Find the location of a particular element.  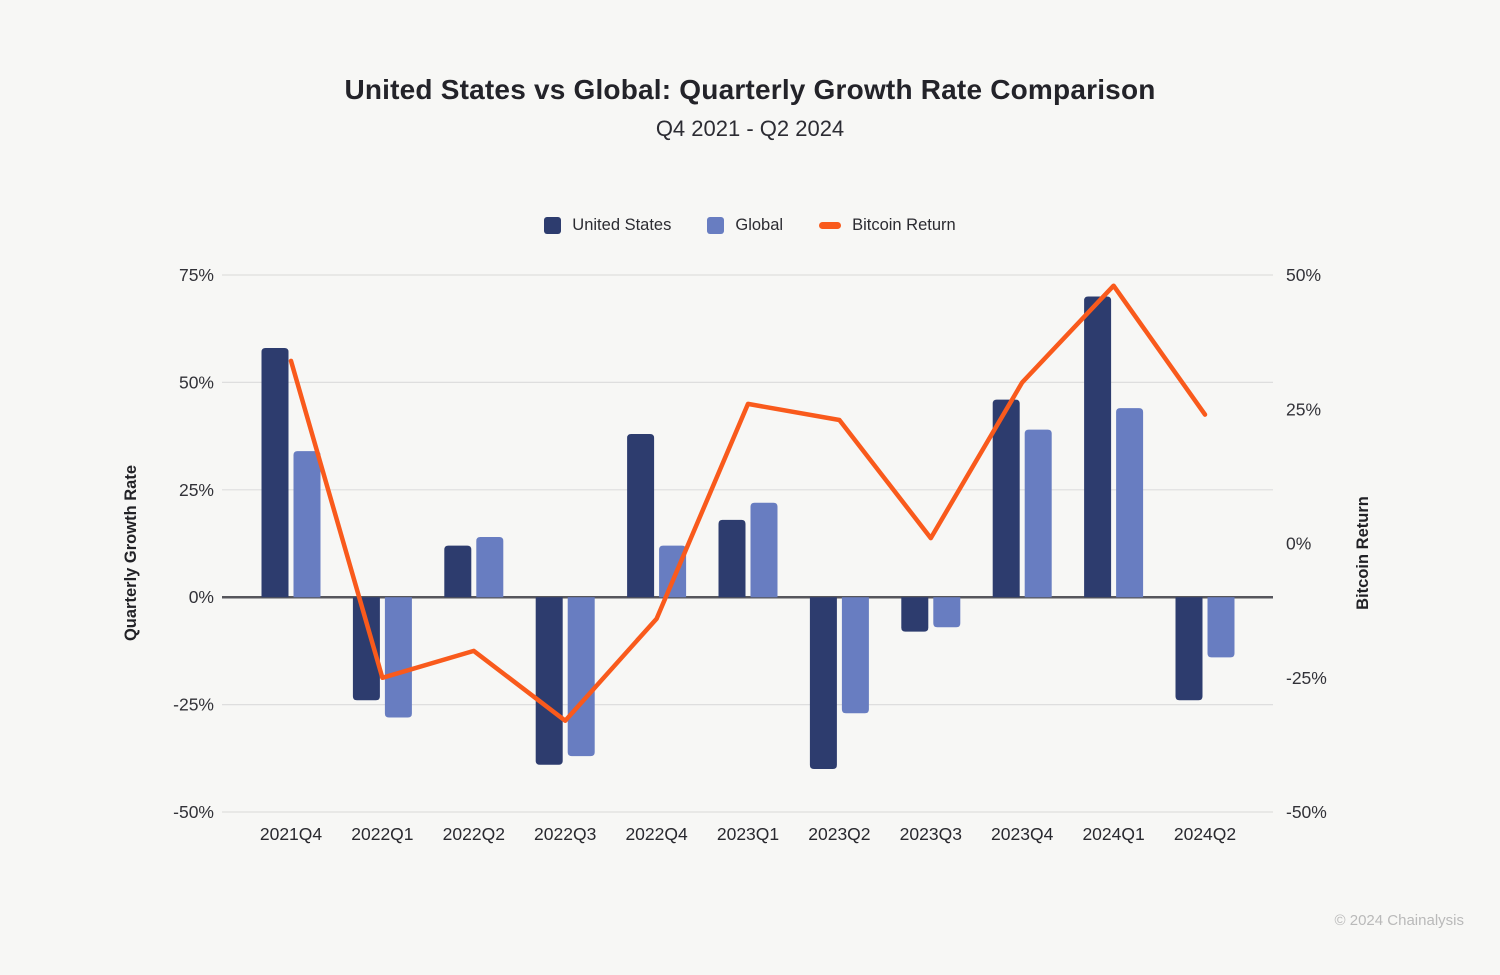

bar-united-states-2024Q2 is located at coordinates (1189, 649).